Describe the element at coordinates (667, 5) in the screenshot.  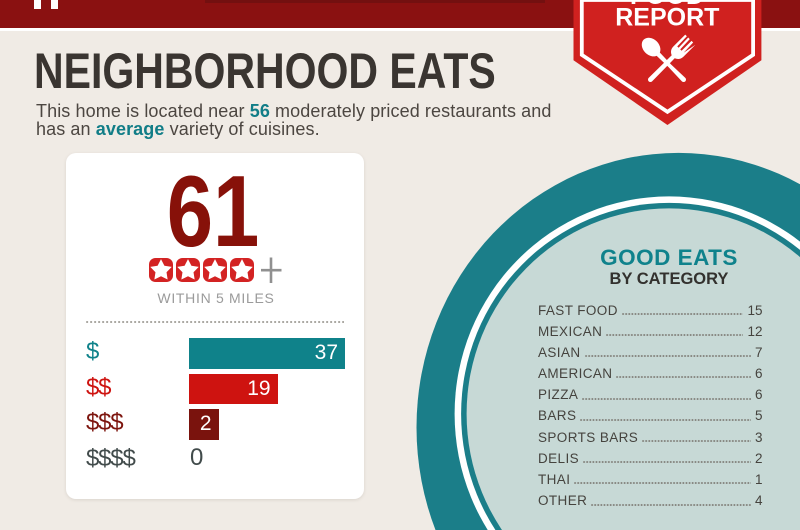
I see `svg-text: FOOD` at that location.